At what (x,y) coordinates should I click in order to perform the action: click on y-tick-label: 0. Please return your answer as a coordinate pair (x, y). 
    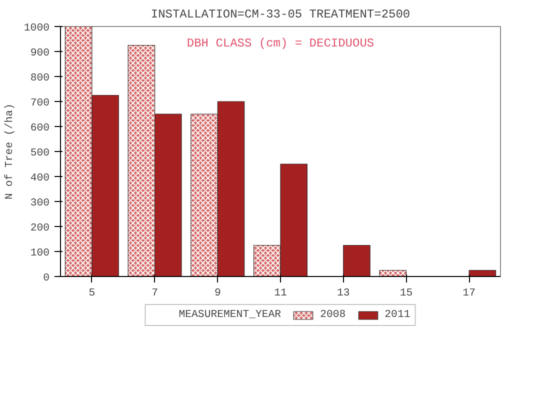
    Looking at the image, I should click on (46, 278).